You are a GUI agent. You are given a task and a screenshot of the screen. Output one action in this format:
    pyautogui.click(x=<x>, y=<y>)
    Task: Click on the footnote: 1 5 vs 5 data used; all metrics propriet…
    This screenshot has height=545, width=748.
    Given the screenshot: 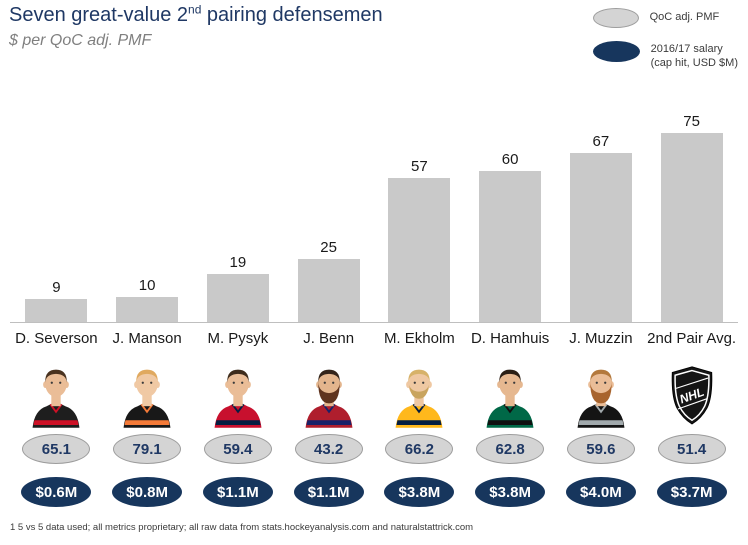 What is the action you would take?
    pyautogui.click(x=242, y=527)
    